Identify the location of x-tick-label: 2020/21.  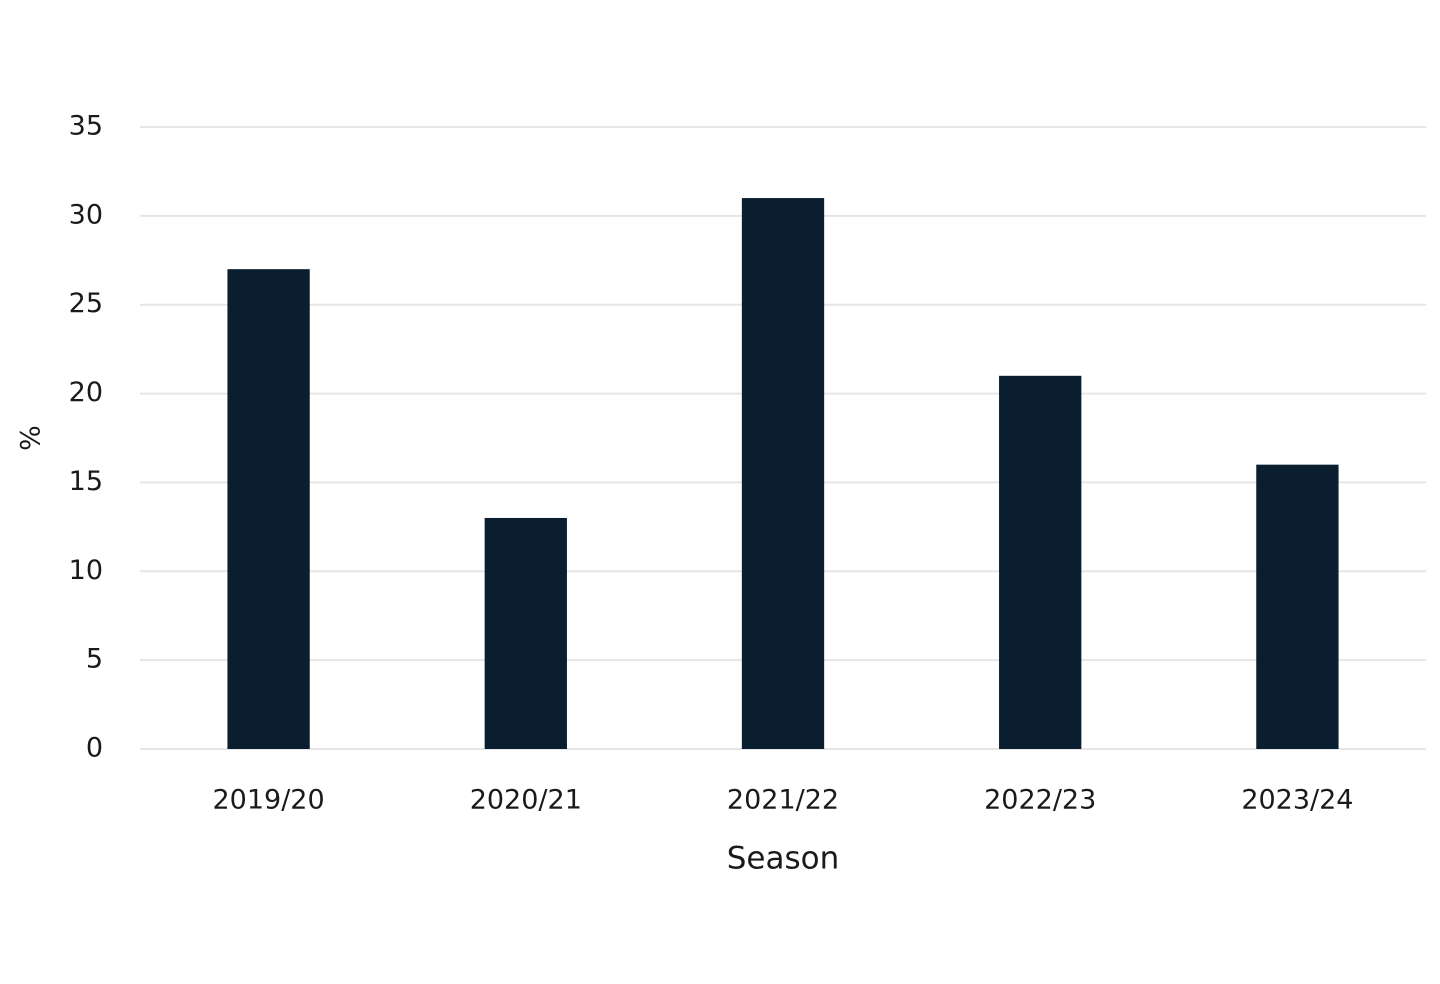
(526, 800).